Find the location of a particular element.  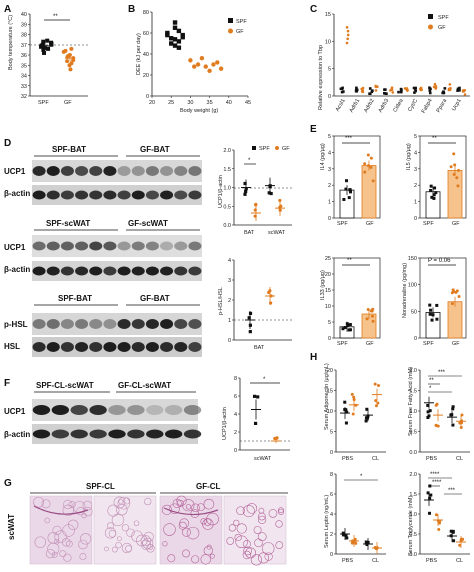

f-y-tick-label: 4 is located at coordinates (235, 415).